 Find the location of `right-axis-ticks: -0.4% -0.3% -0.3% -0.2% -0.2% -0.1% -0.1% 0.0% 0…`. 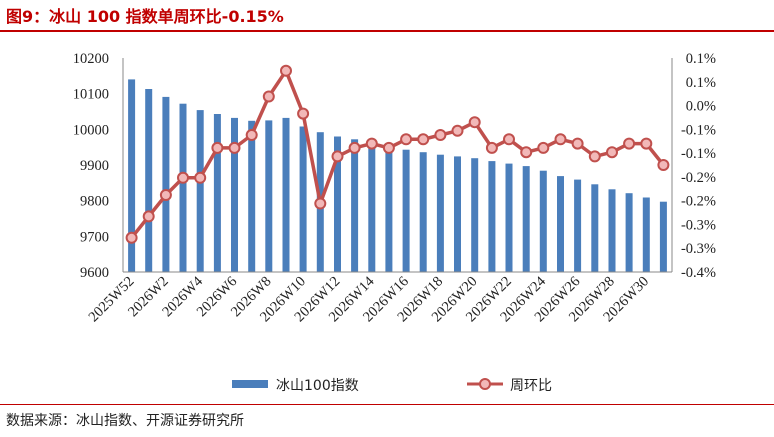

right-axis-ticks: -0.4% -0.3% -0.3% -0.2% -0.2% -0.1% -0.1% 0.0% 0… is located at coordinates (698, 166).